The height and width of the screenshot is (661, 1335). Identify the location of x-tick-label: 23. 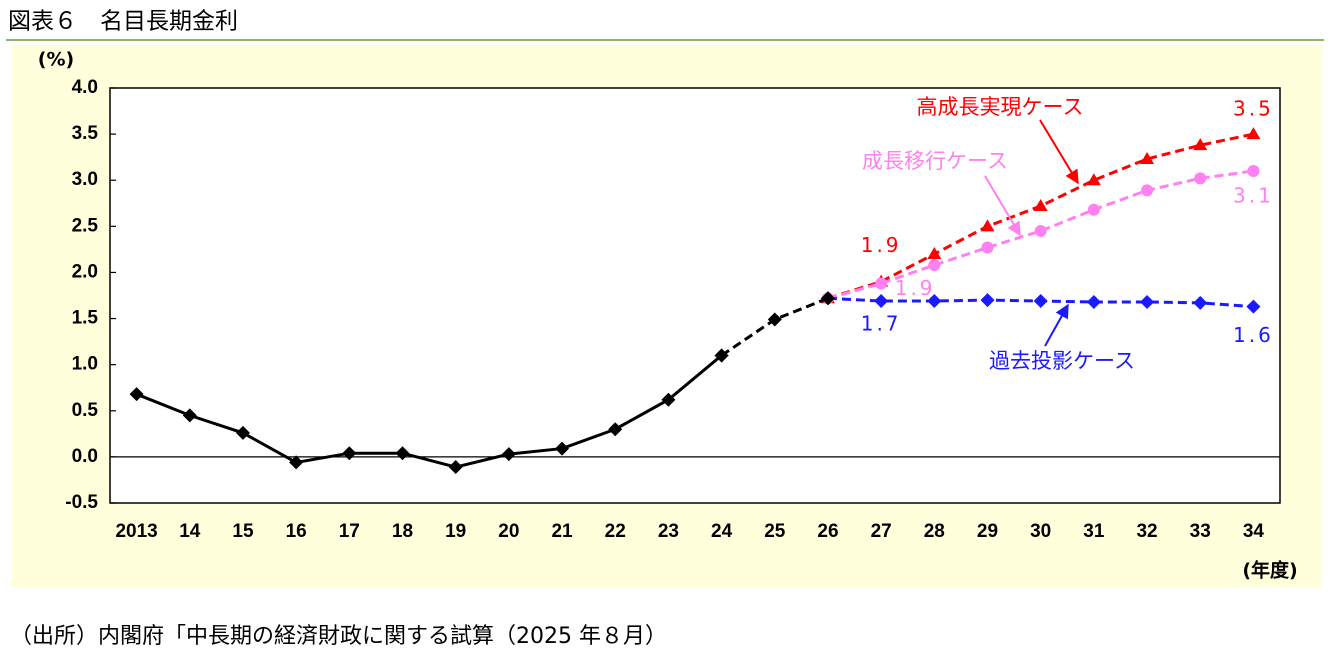
(668, 531).